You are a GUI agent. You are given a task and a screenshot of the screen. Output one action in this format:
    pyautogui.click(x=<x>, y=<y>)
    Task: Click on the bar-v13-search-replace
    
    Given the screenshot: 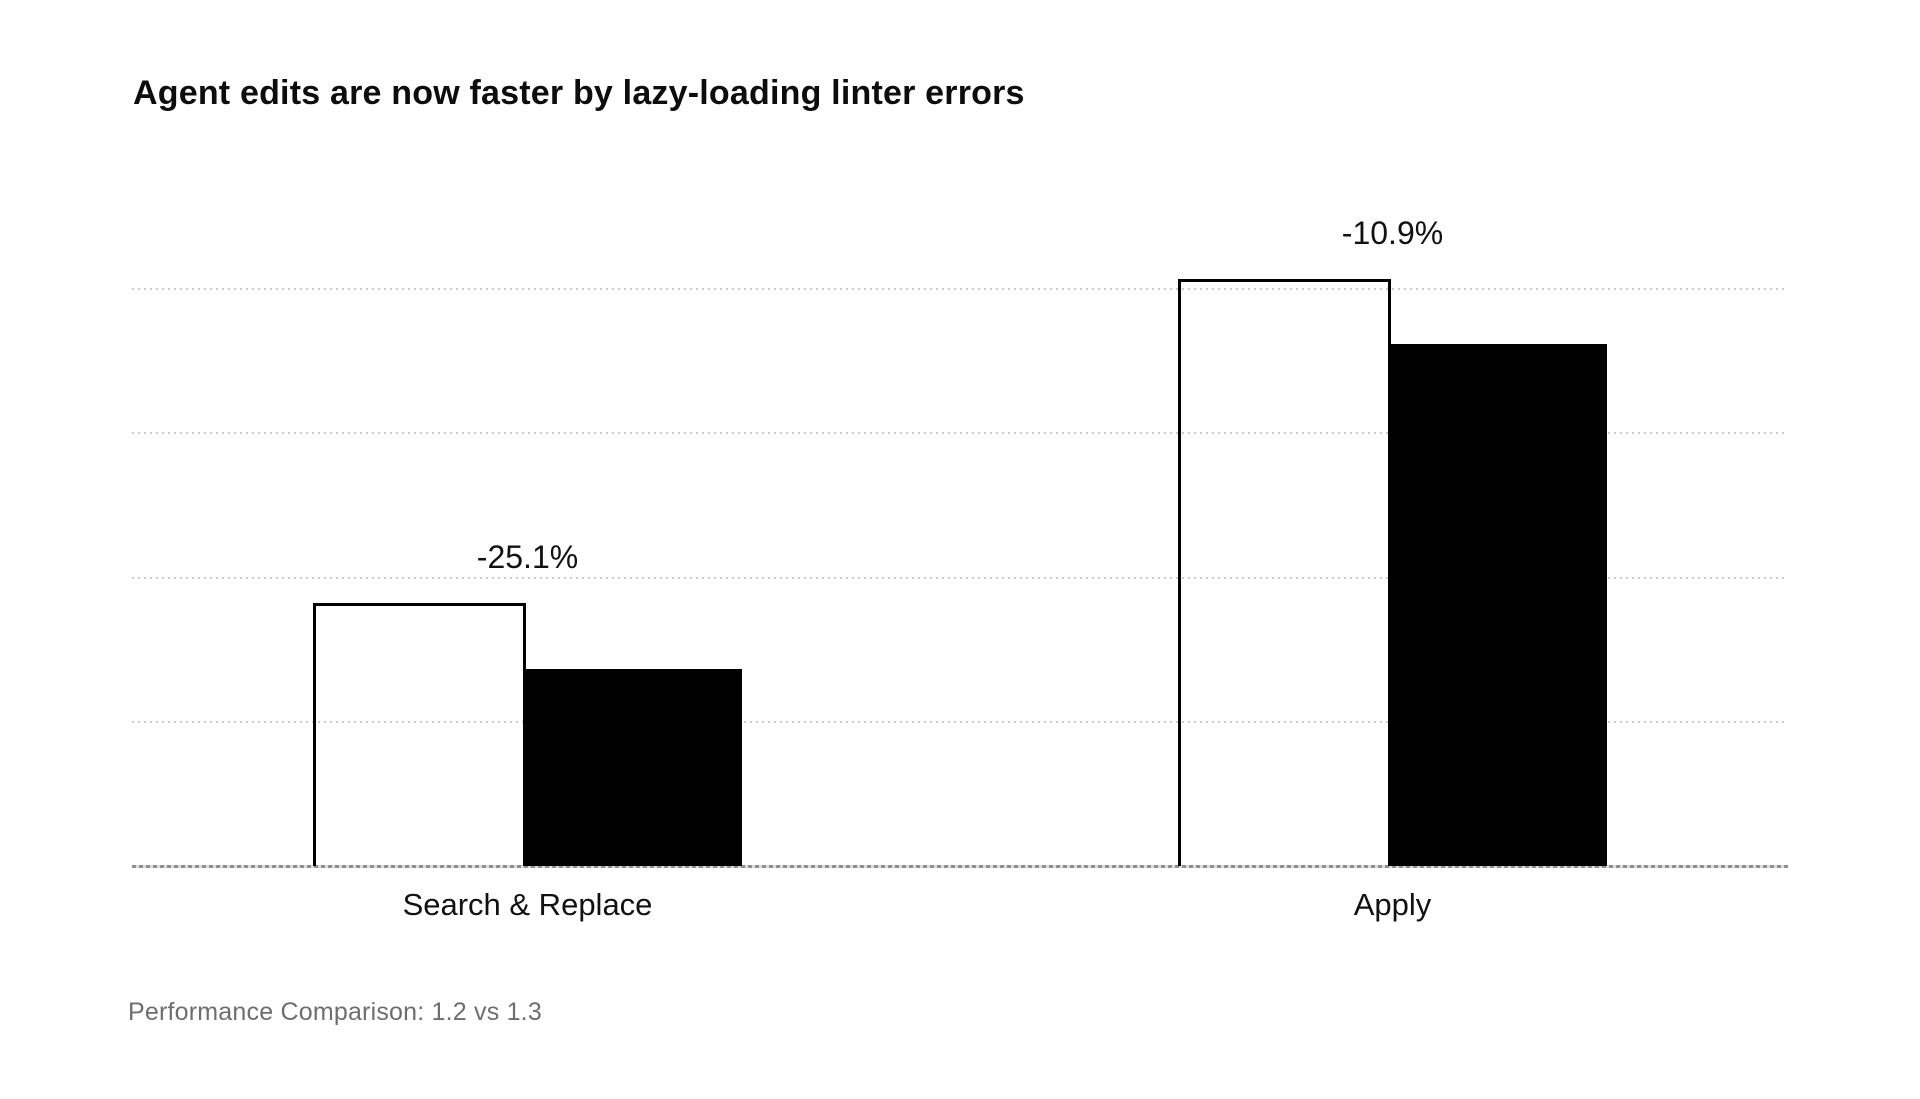 What is the action you would take?
    pyautogui.click(x=634, y=767)
    